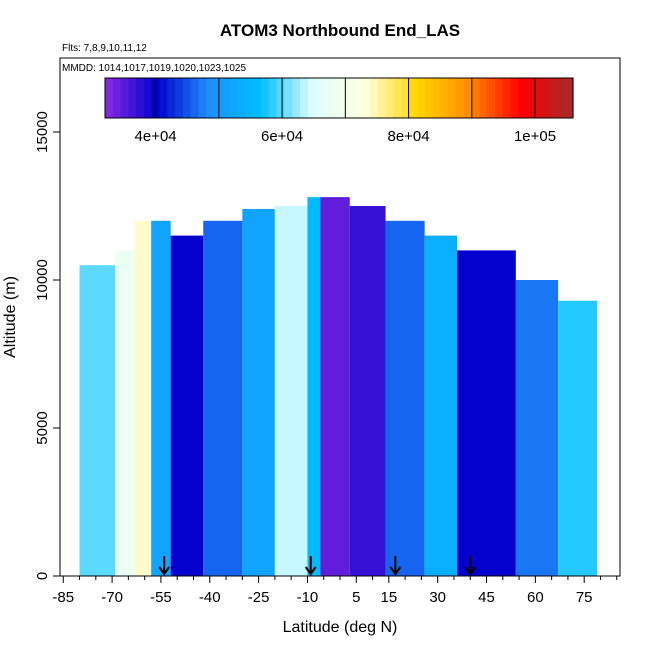 Image resolution: width=650 pixels, height=650 pixels. I want to click on x-tick-label: -40, so click(210, 597).